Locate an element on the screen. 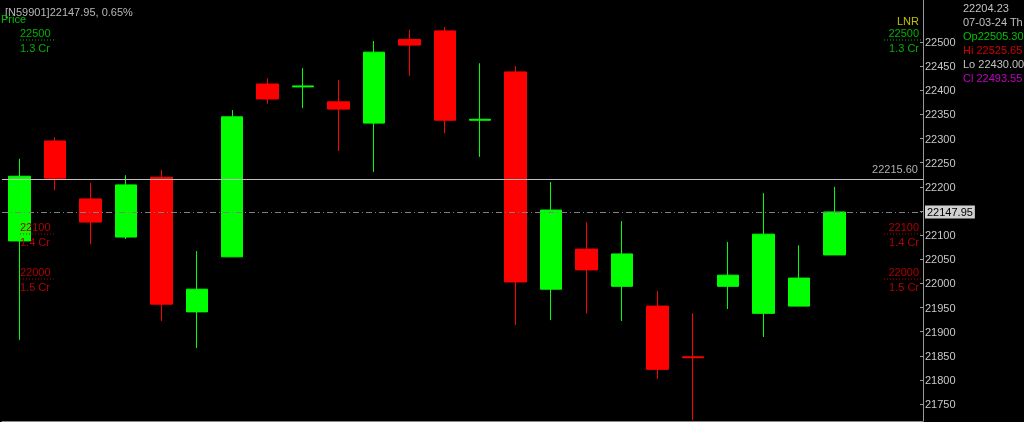 Image resolution: width=1024 pixels, height=422 pixels. y-tick-label: 22400 is located at coordinates (940, 90).